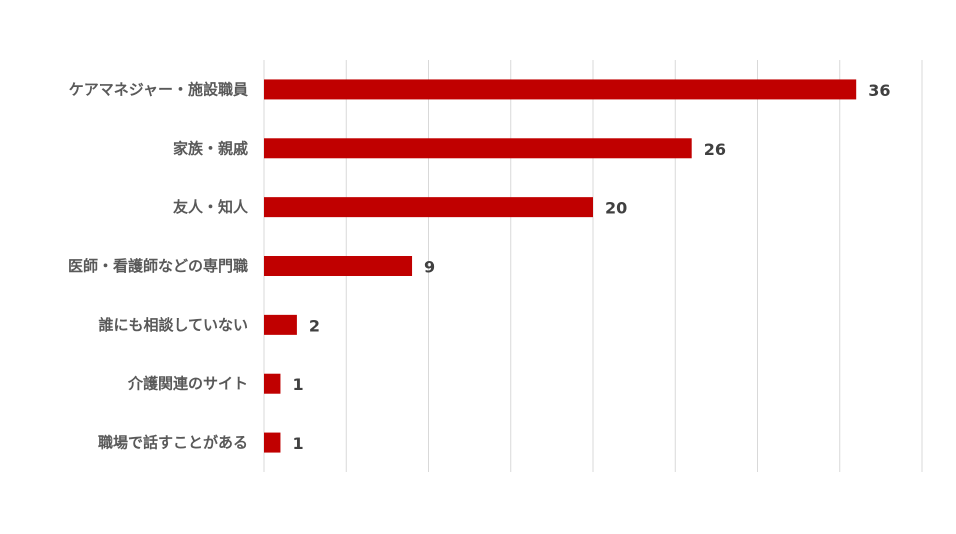 Image resolution: width=956 pixels, height=534 pixels. I want to click on data-label: 26, so click(715, 149).